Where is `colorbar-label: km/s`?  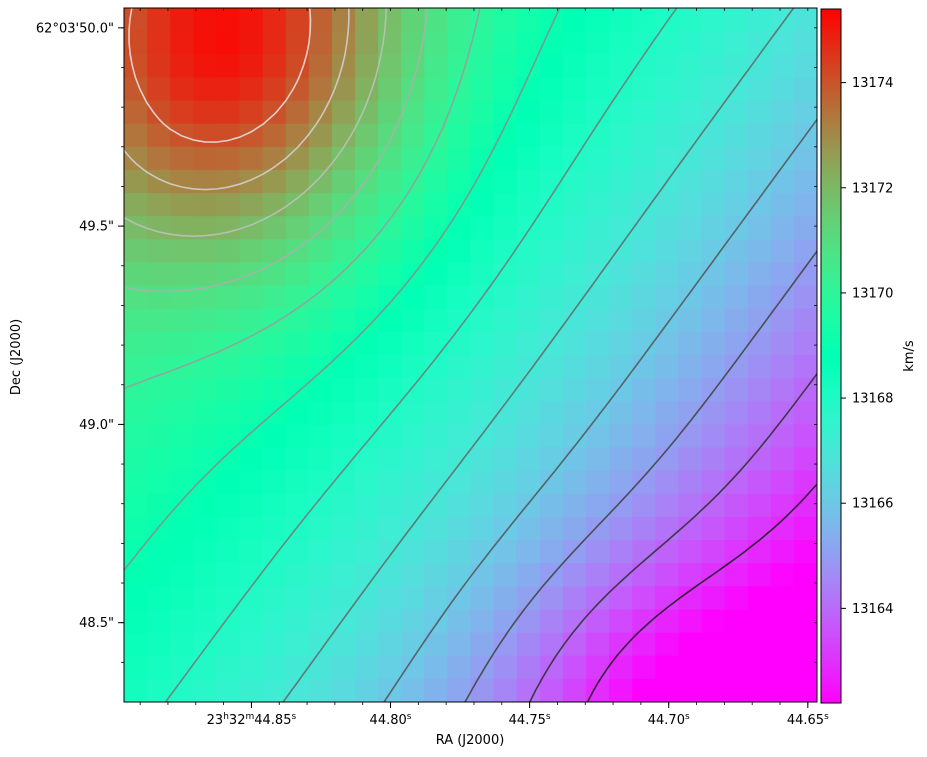 colorbar-label: km/s is located at coordinates (909, 356).